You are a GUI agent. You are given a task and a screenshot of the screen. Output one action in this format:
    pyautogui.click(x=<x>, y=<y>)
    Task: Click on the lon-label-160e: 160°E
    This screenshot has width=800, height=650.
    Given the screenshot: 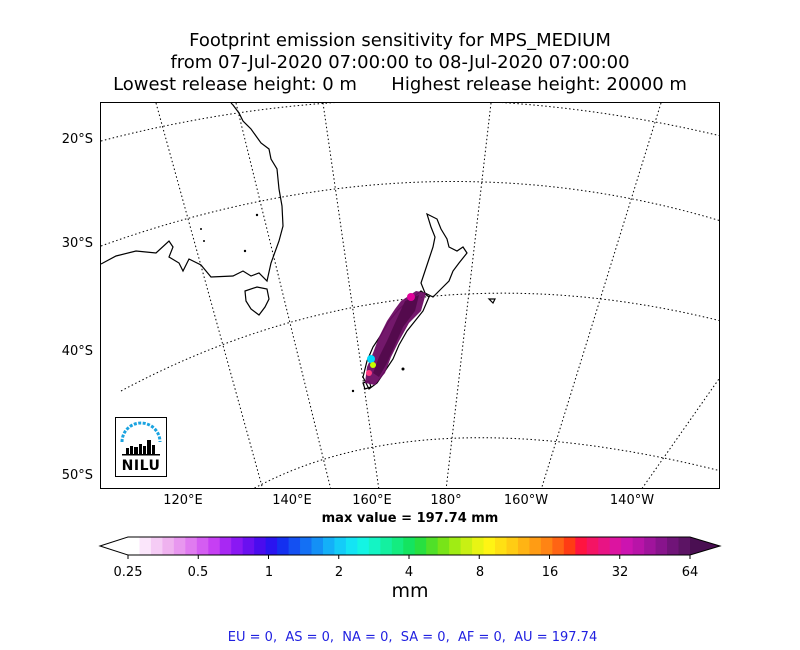 What is the action you would take?
    pyautogui.click(x=372, y=500)
    